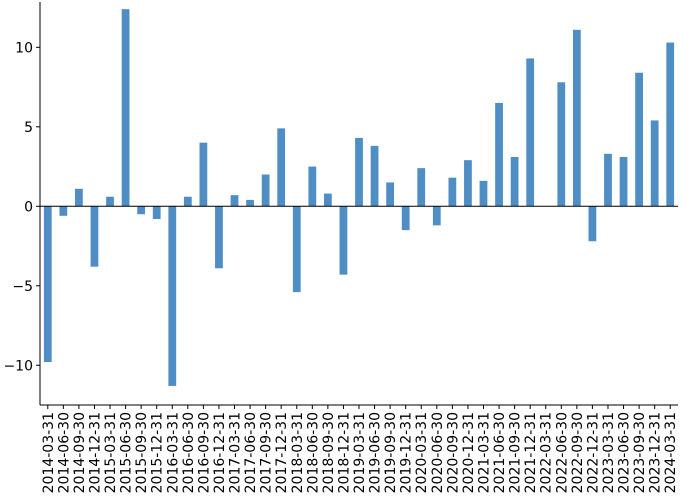 This screenshot has width=688, height=499. What do you see at coordinates (407, 452) in the screenshot?
I see `x-tick-label: 2019-12-31` at bounding box center [407, 452].